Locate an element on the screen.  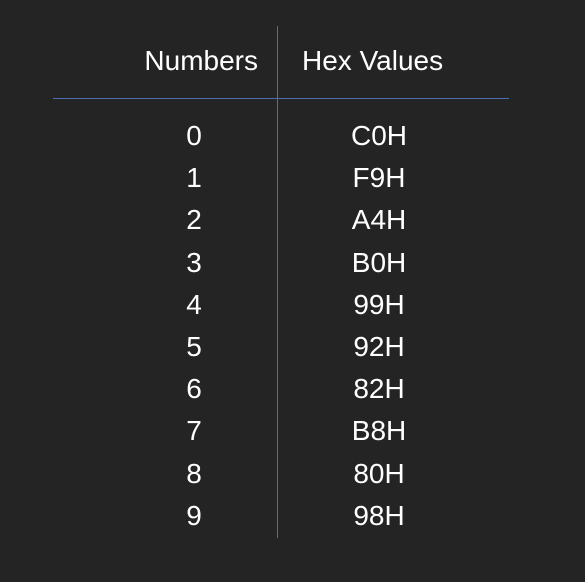
header-hex-values: Hex Values is located at coordinates (373, 60).